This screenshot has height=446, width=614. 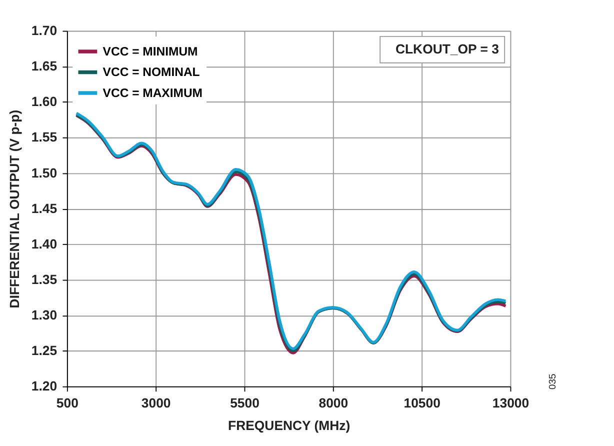 I want to click on x-tick-label: 3000, so click(x=156, y=403).